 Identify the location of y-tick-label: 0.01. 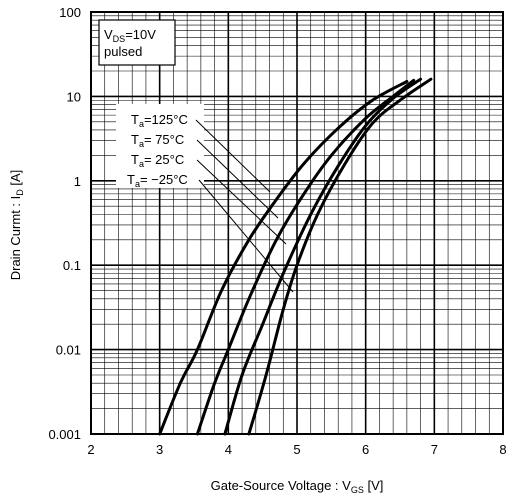
(68, 350).